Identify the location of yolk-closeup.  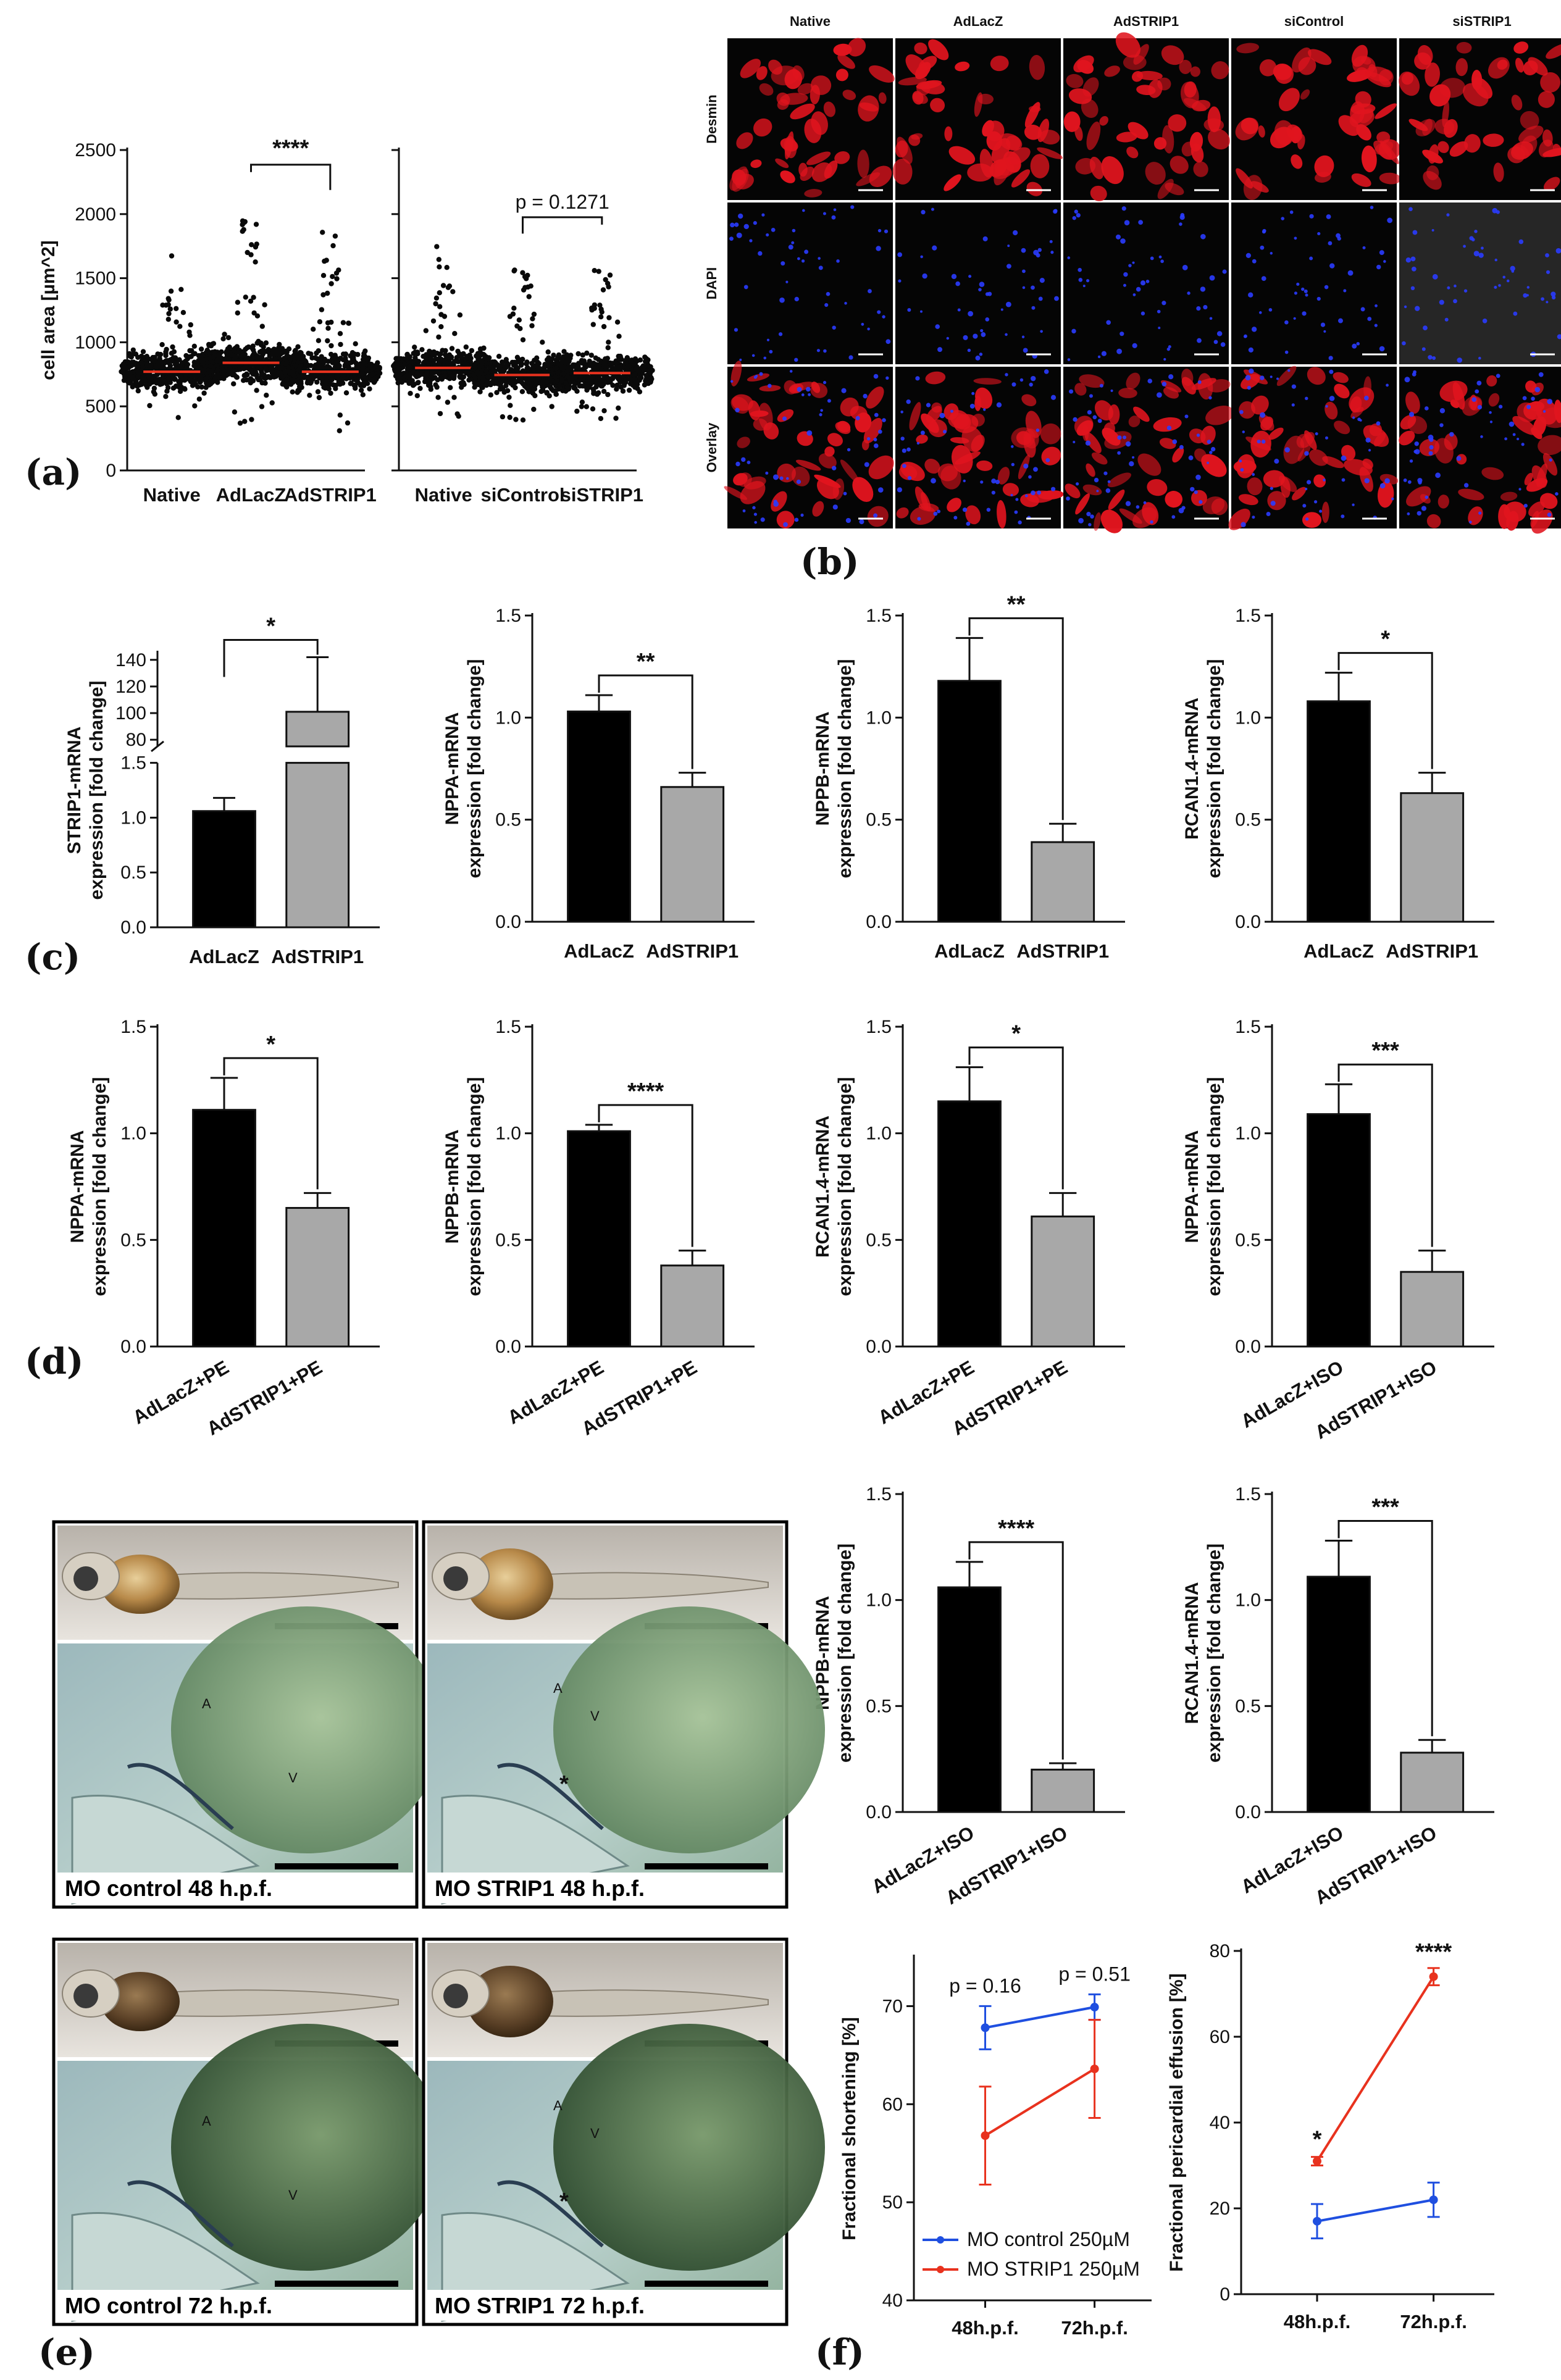
(307, 1729).